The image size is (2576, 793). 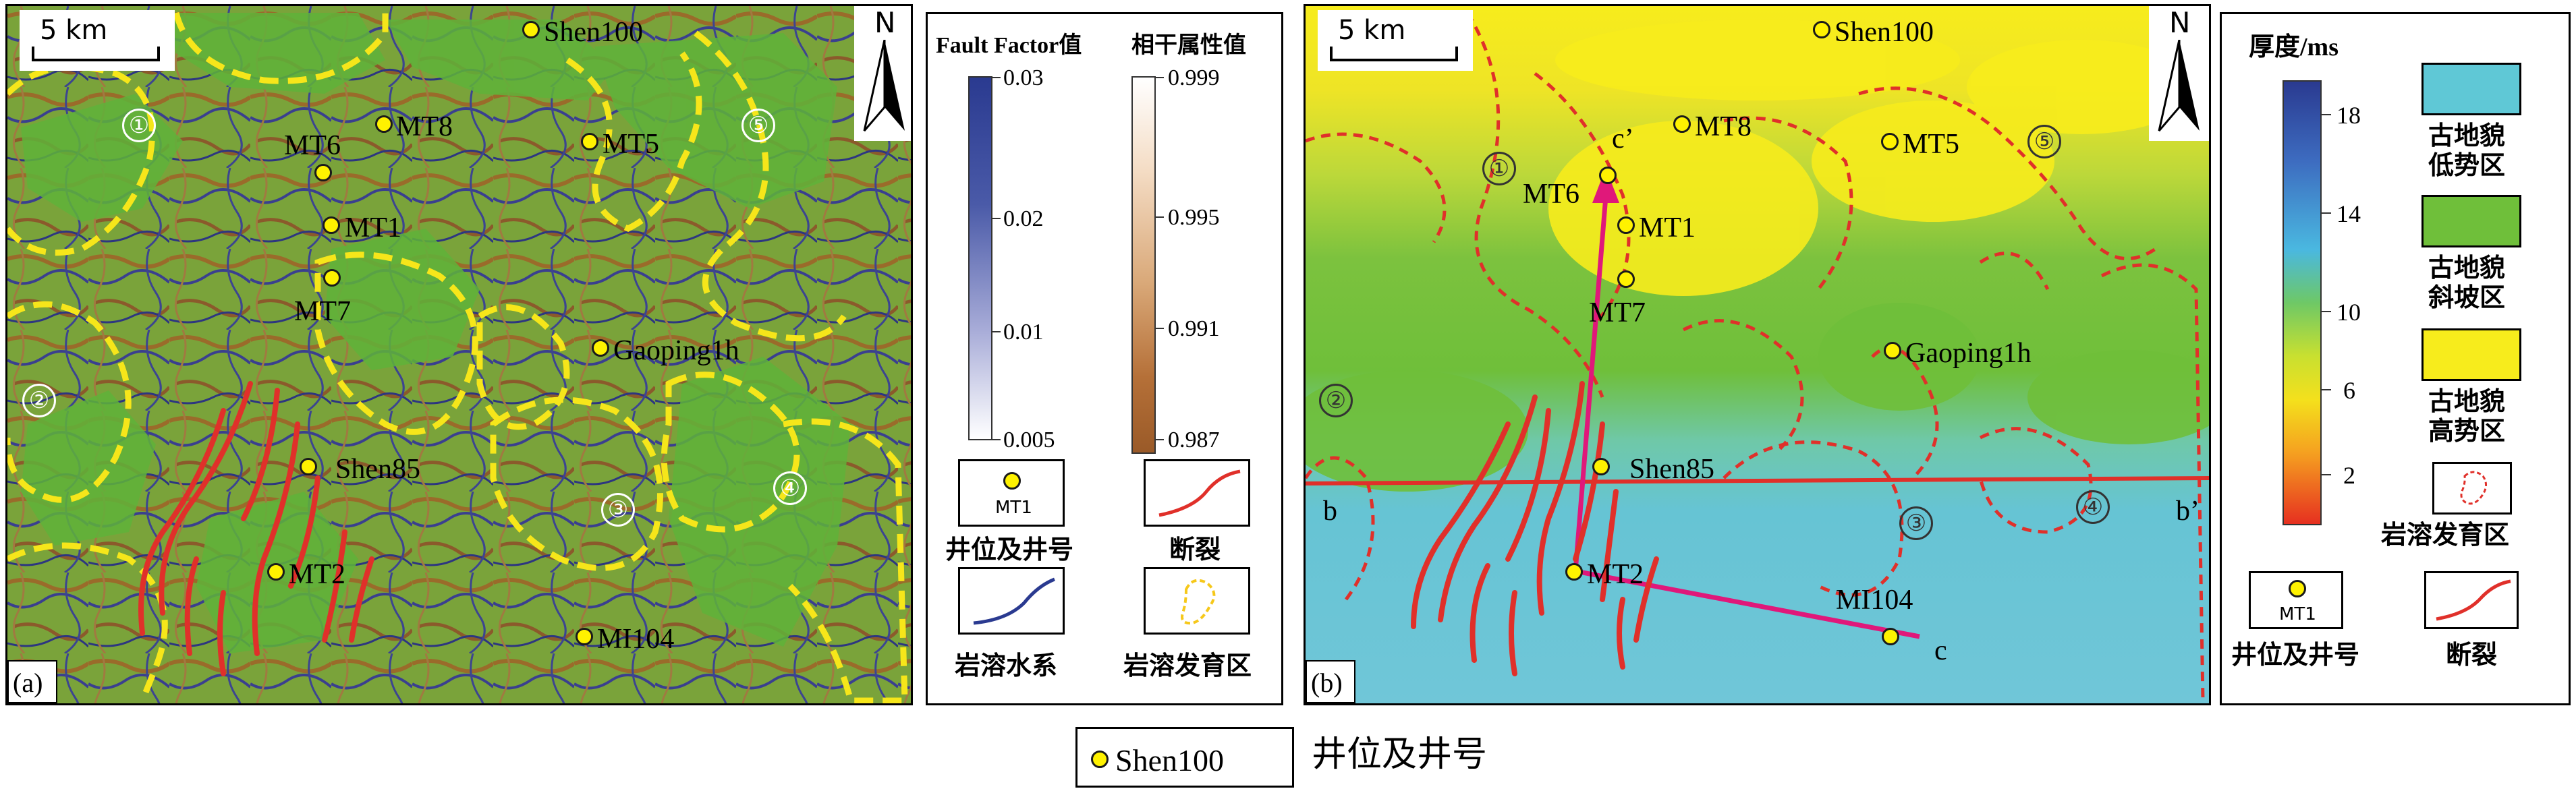 What do you see at coordinates (1187, 666) in the screenshot?
I see `legend-karst-label: 岩溶发育区` at bounding box center [1187, 666].